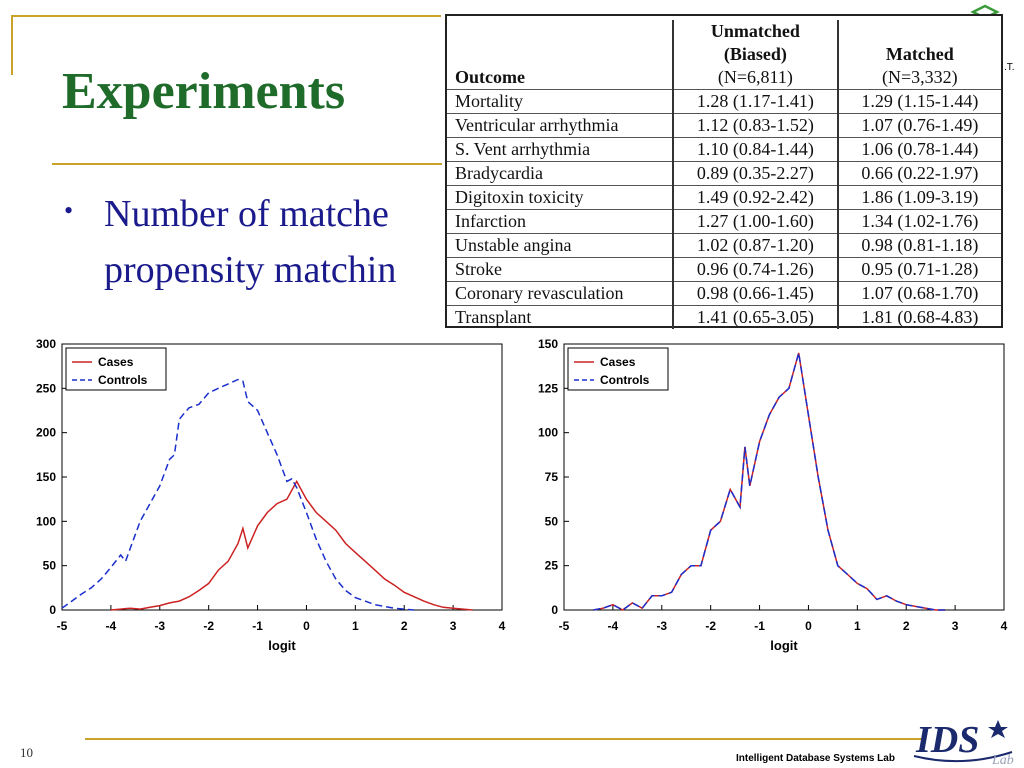 The image size is (1024, 768). I want to click on unmatched-cell: 1.49 (0.92-2.42), so click(756, 197).